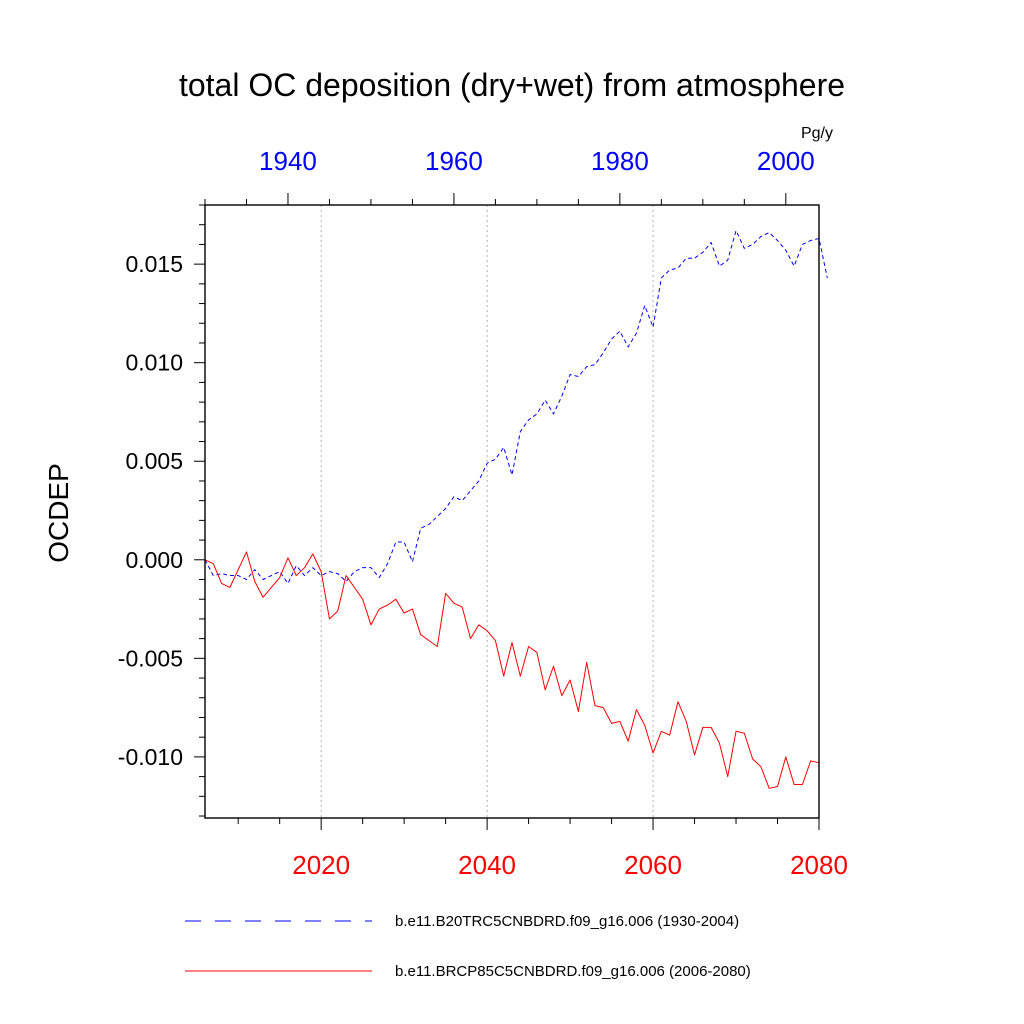 This screenshot has width=1024, height=1024. Describe the element at coordinates (150, 658) in the screenshot. I see `y-tick-label: -0.005` at that location.